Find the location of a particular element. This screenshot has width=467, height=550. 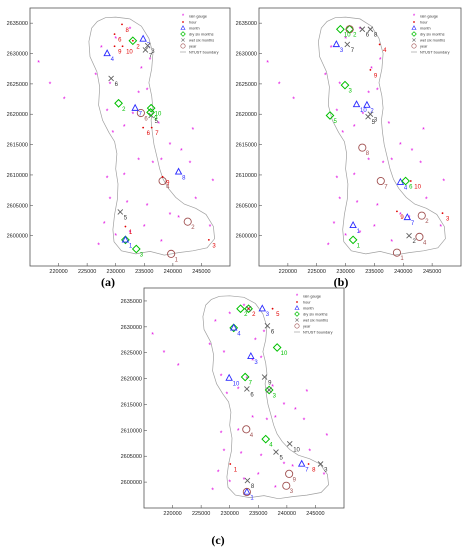

panel-label: (a) is located at coordinates (108, 282).